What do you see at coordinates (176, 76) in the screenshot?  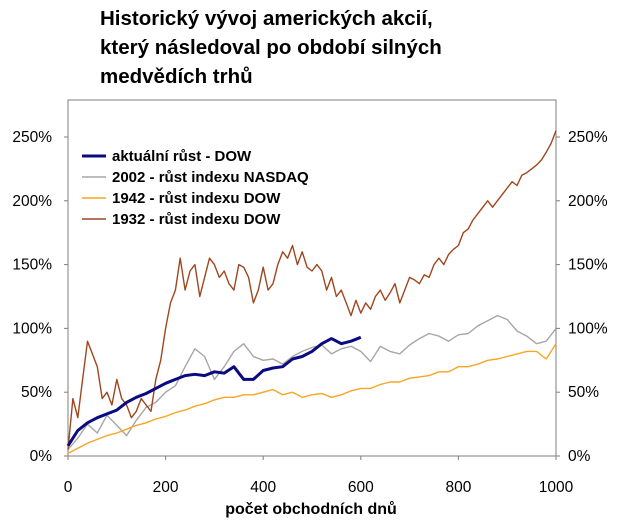 I see `chart-title-line-3: medvědích trhů` at bounding box center [176, 76].